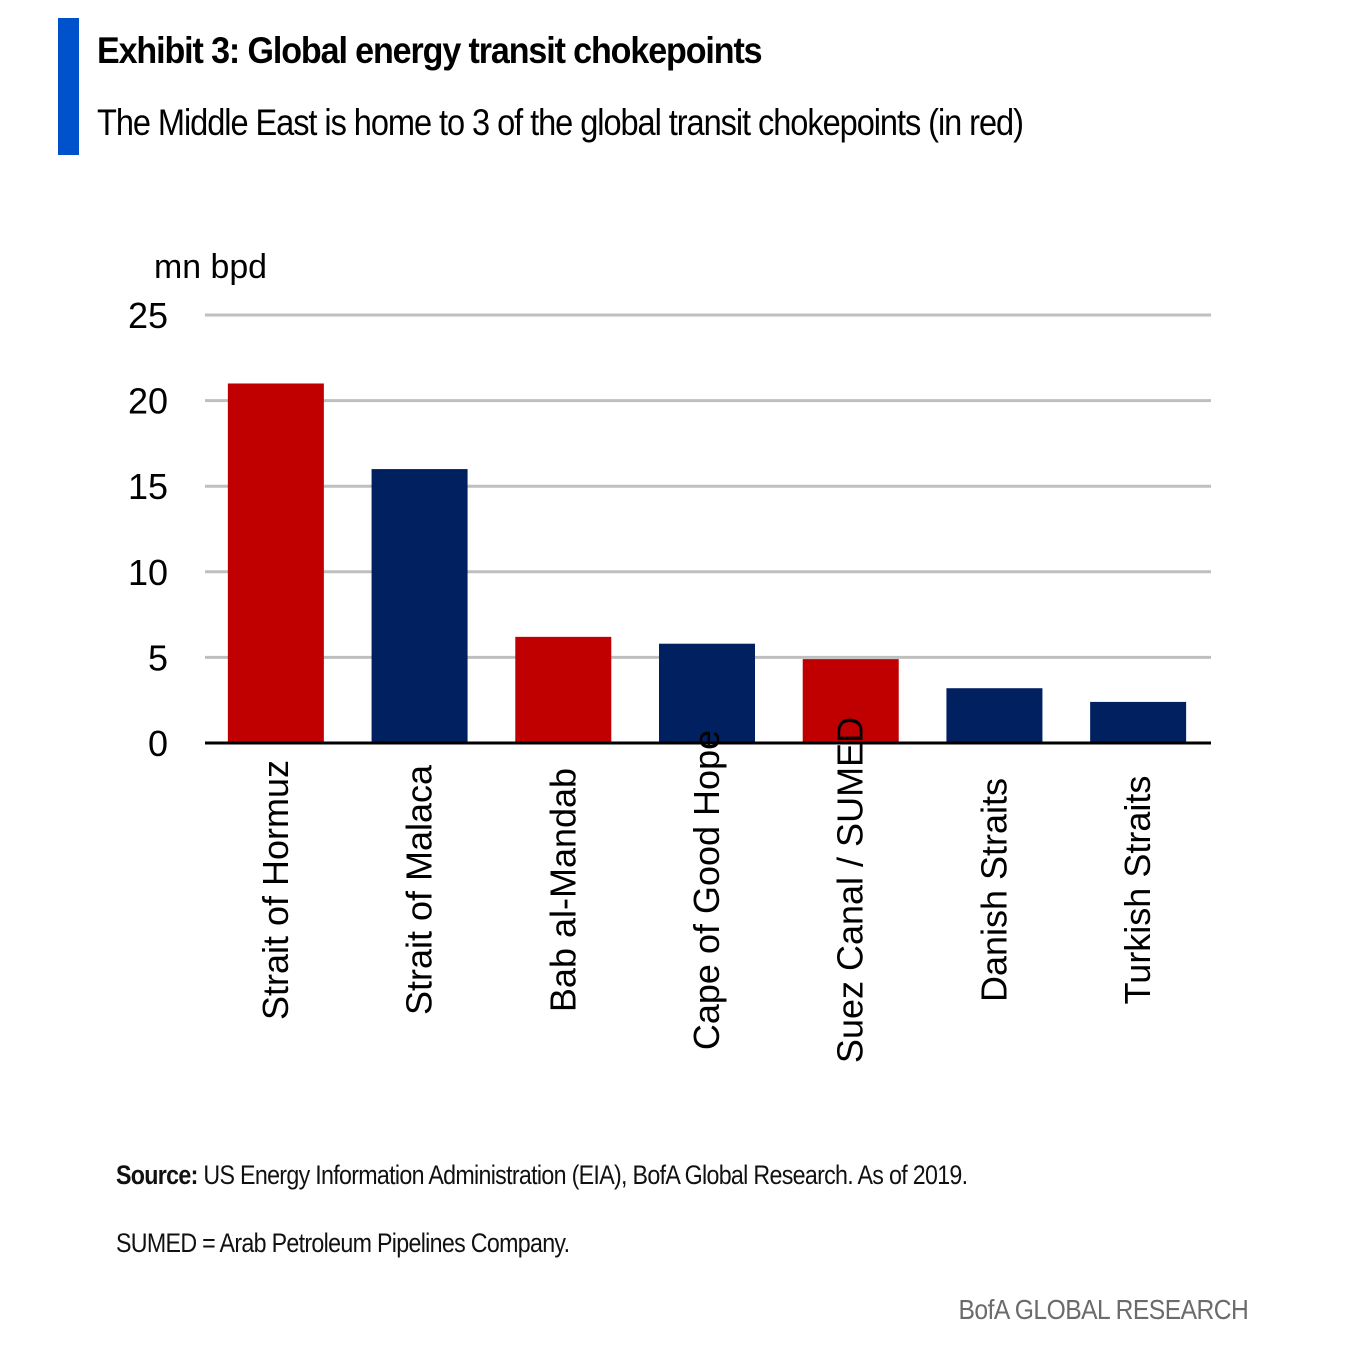  I want to click on x-tick-label: Bab al-Mandab, so click(562, 890).